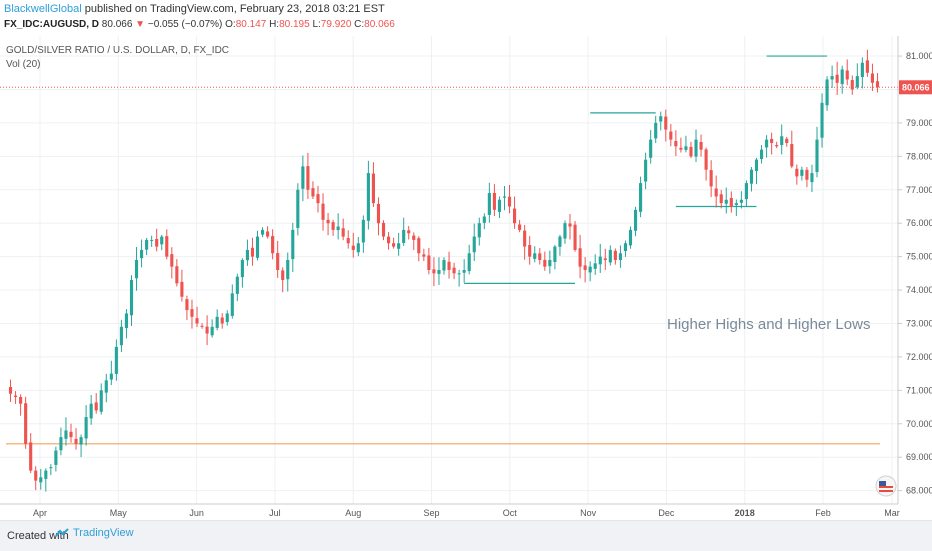 The image size is (932, 551). I want to click on author-link: BlackwellGlobal, so click(43, 9).